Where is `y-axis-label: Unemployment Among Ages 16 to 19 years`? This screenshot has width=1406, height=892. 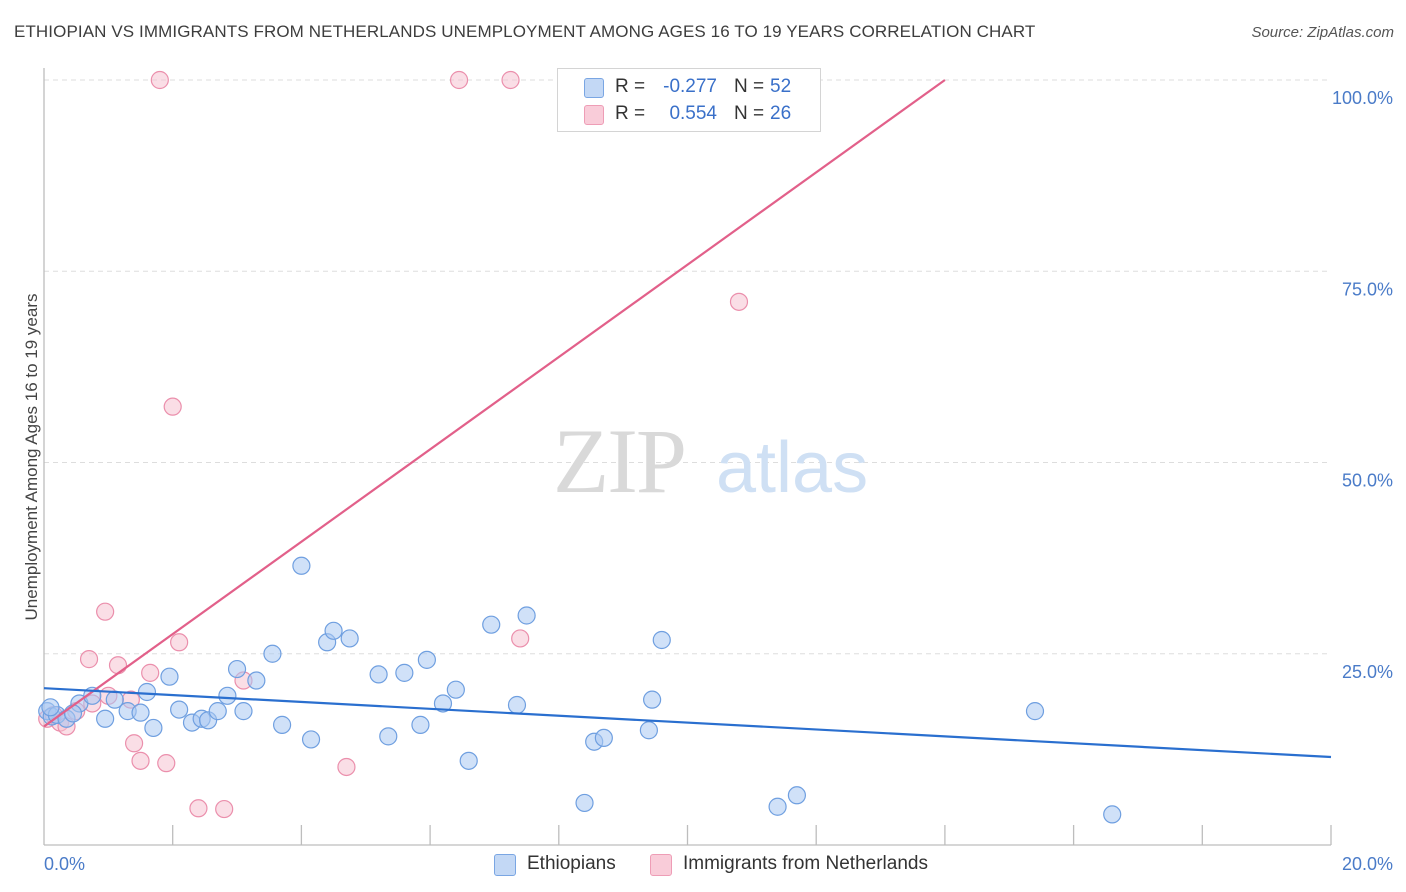 y-axis-label: Unemployment Among Ages 16 to 19 years is located at coordinates (31, 457).